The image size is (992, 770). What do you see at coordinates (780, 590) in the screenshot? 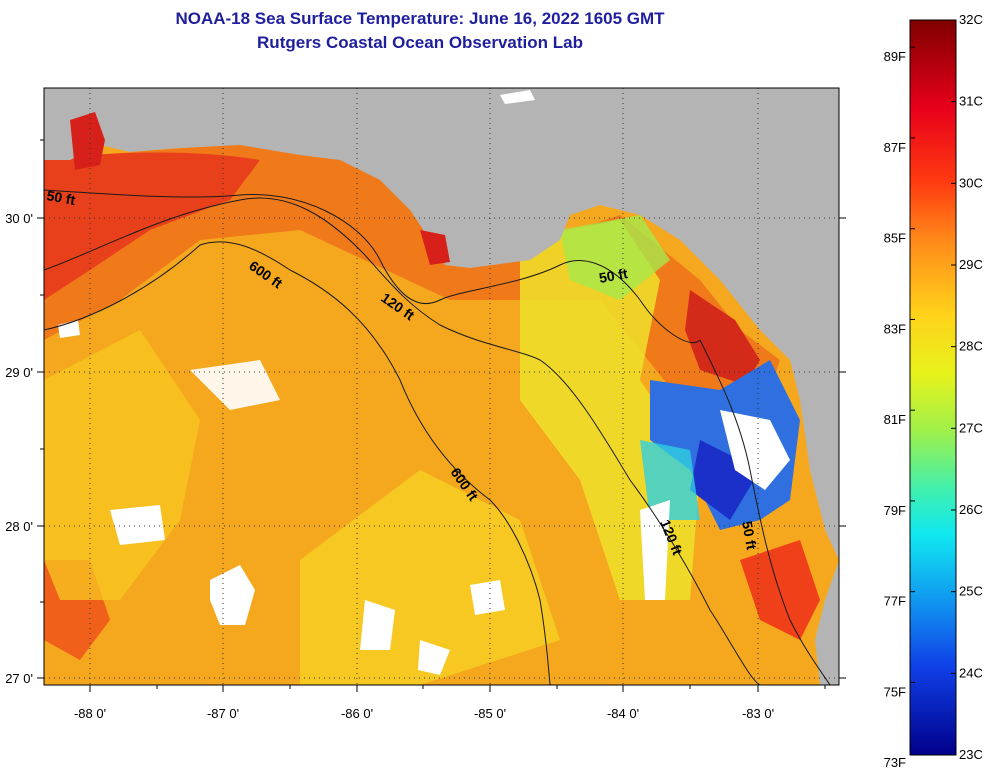
I see `warm-zone-se` at bounding box center [780, 590].